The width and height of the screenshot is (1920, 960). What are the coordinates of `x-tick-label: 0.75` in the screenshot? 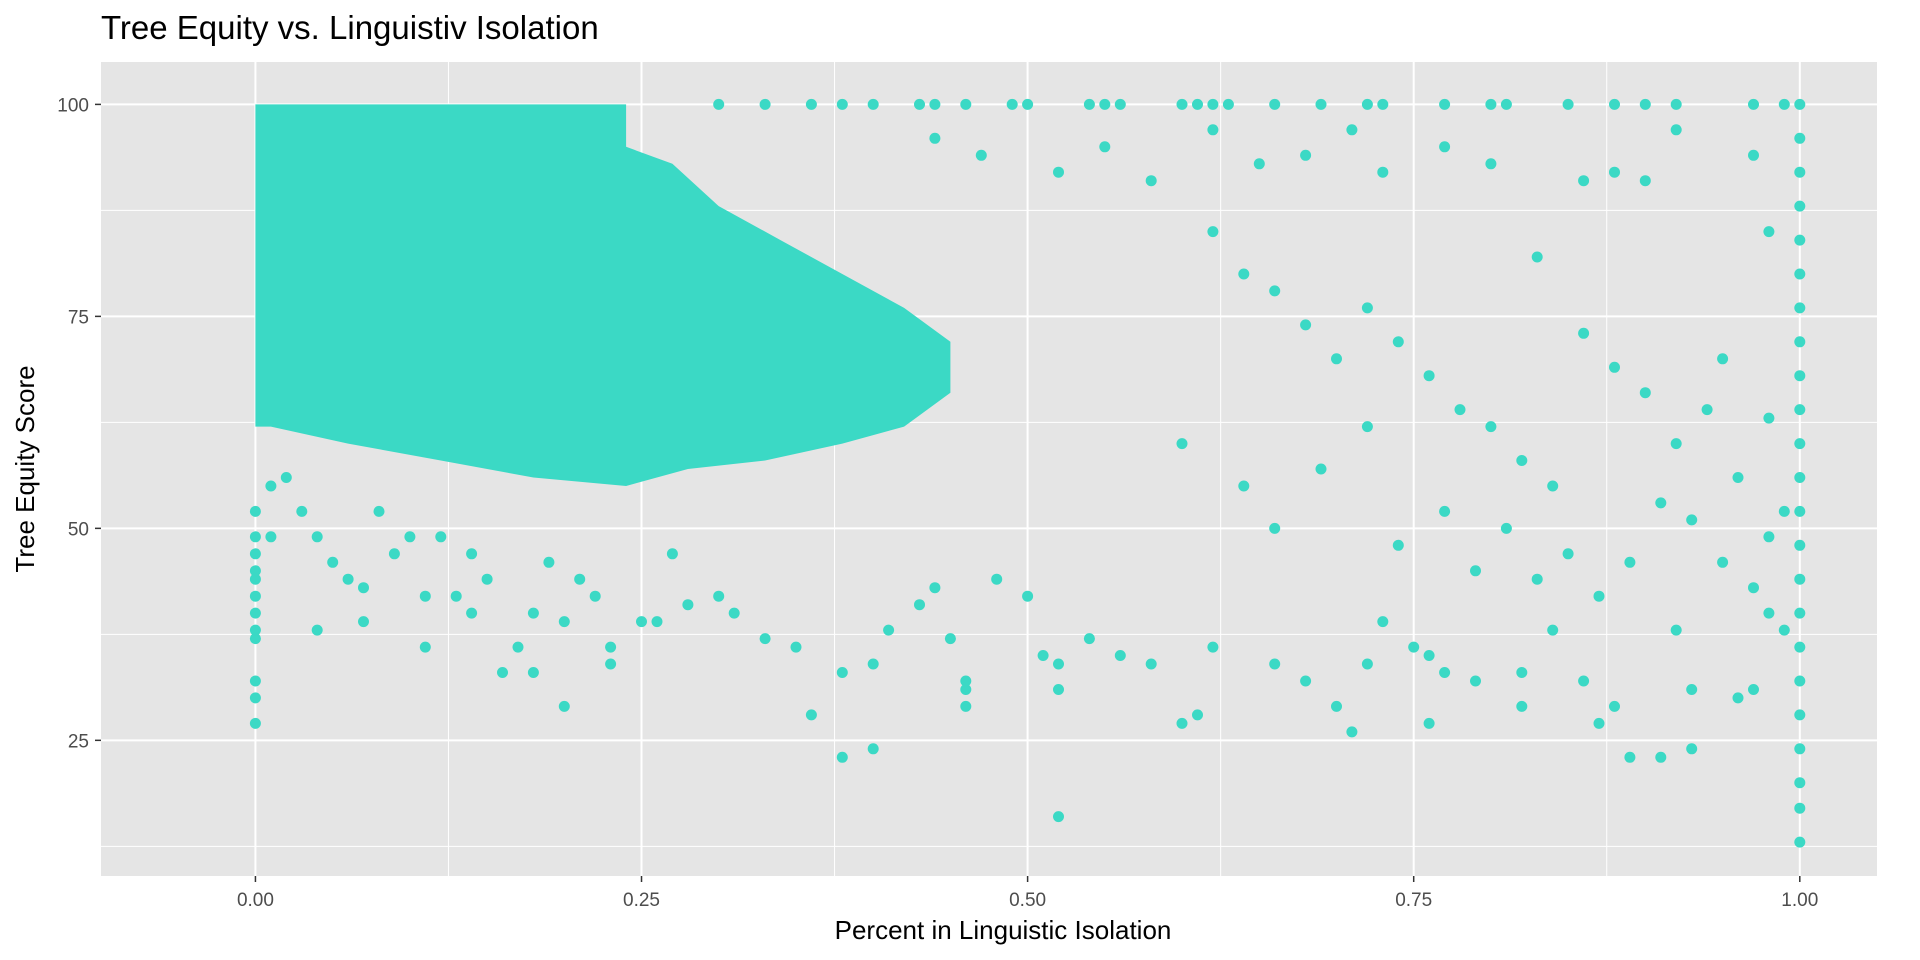 It's located at (1413, 900).